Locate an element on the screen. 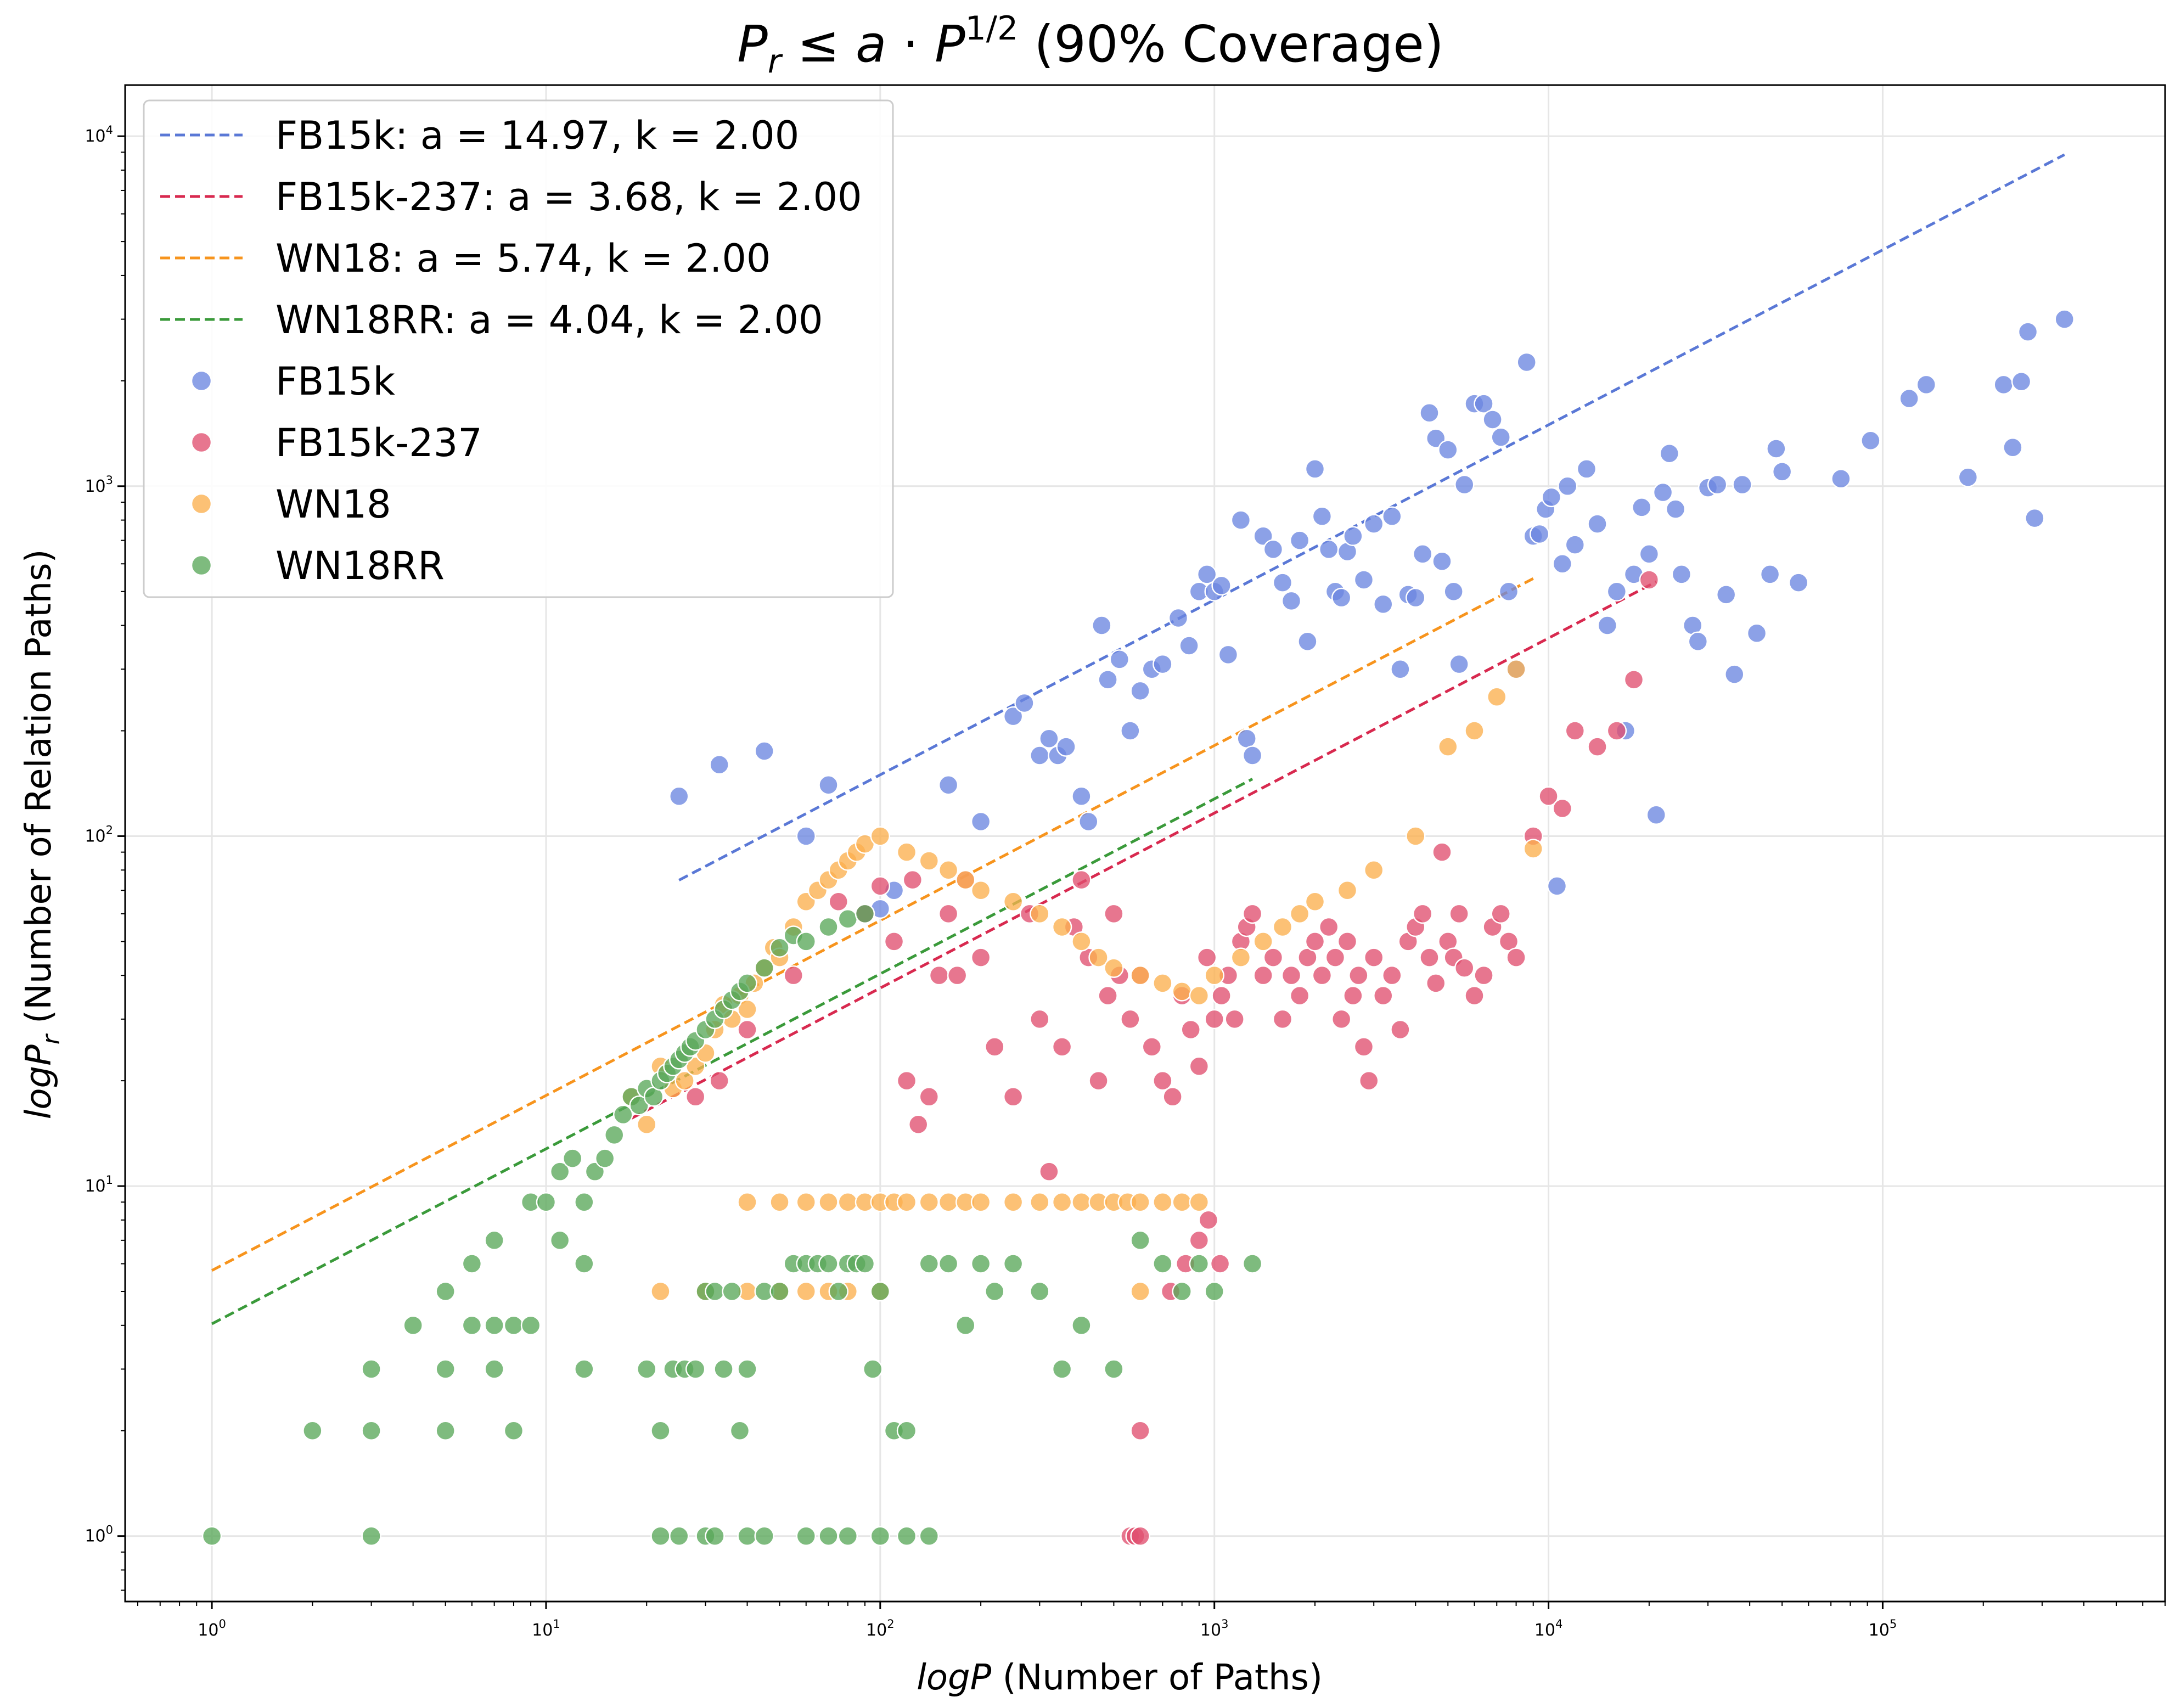 Image resolution: width=2181 pixels, height=1708 pixels. legend-series-label: WN18RR is located at coordinates (360, 565).